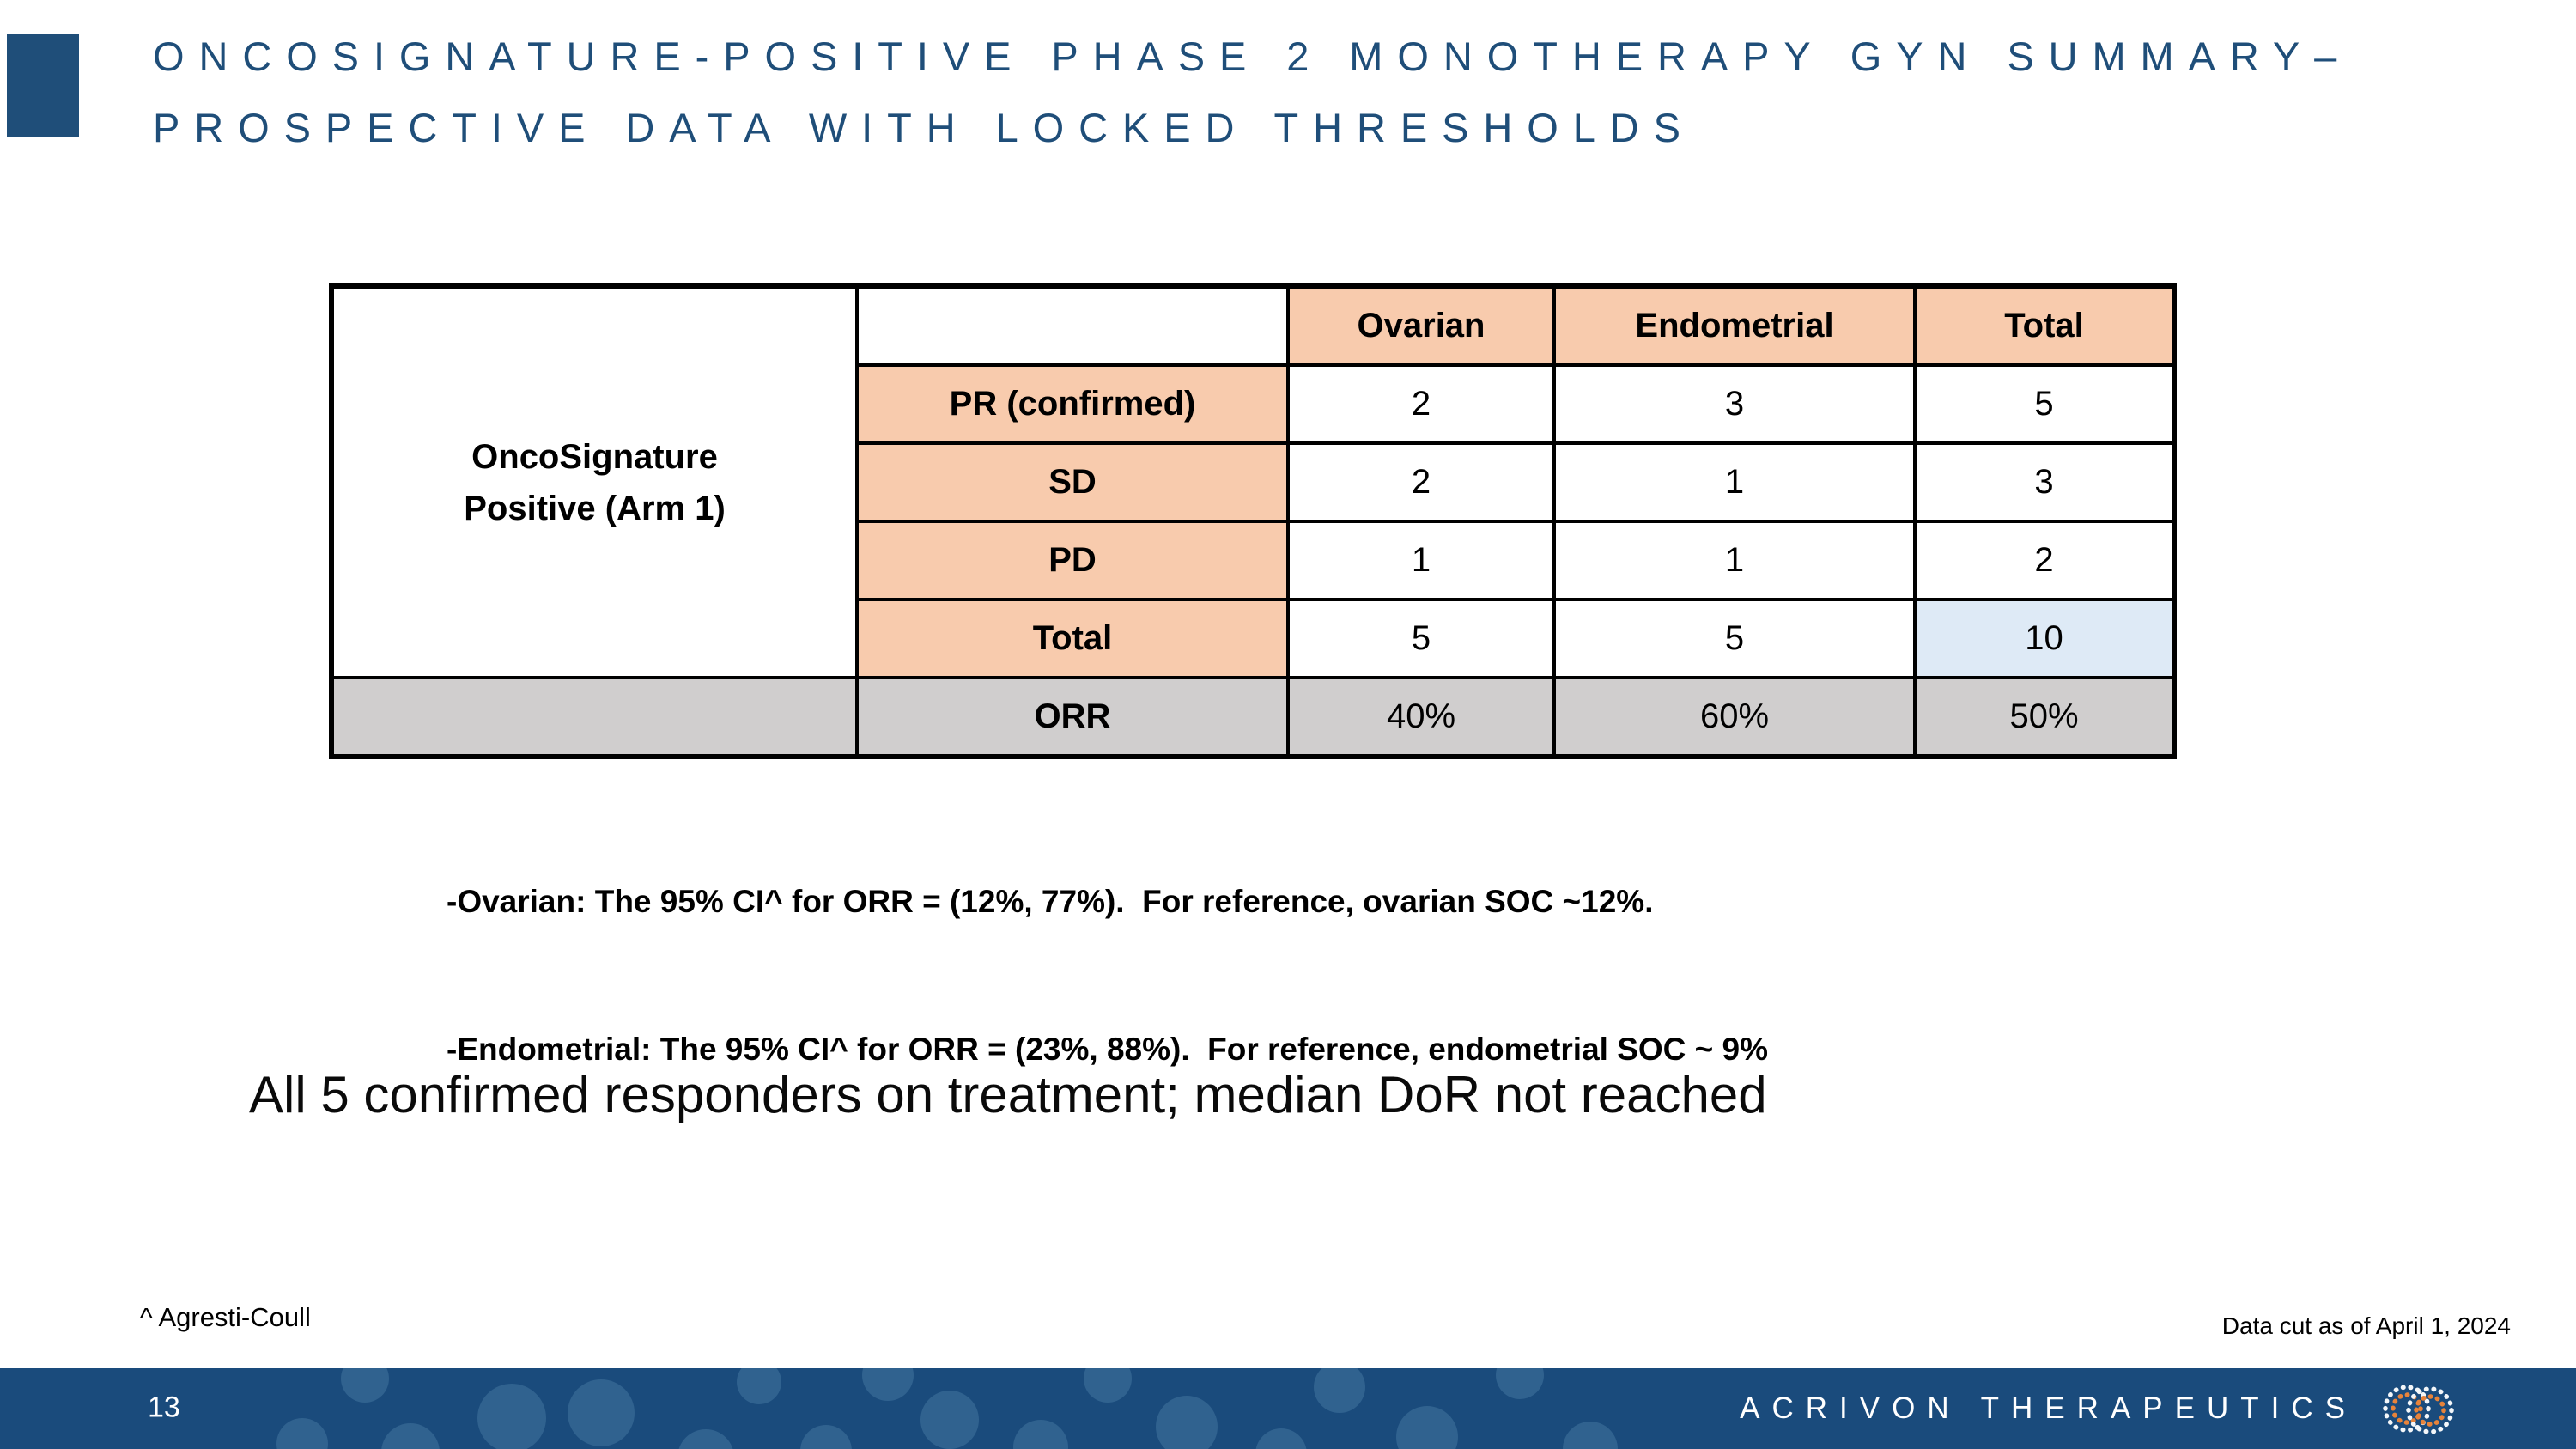  I want to click on data-cut-date: Data cut as of April 1, 2024, so click(2366, 1325).